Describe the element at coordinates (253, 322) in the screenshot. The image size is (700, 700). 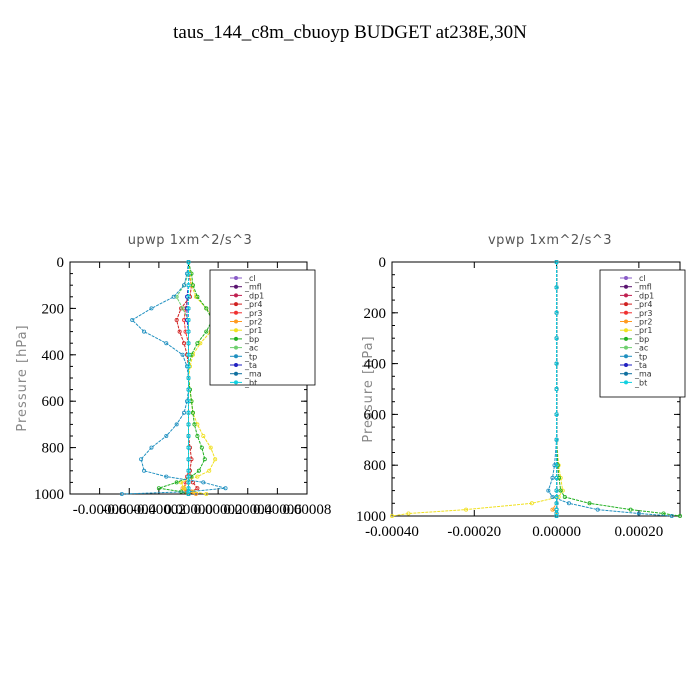
I see `legend-label: _pr2` at that location.